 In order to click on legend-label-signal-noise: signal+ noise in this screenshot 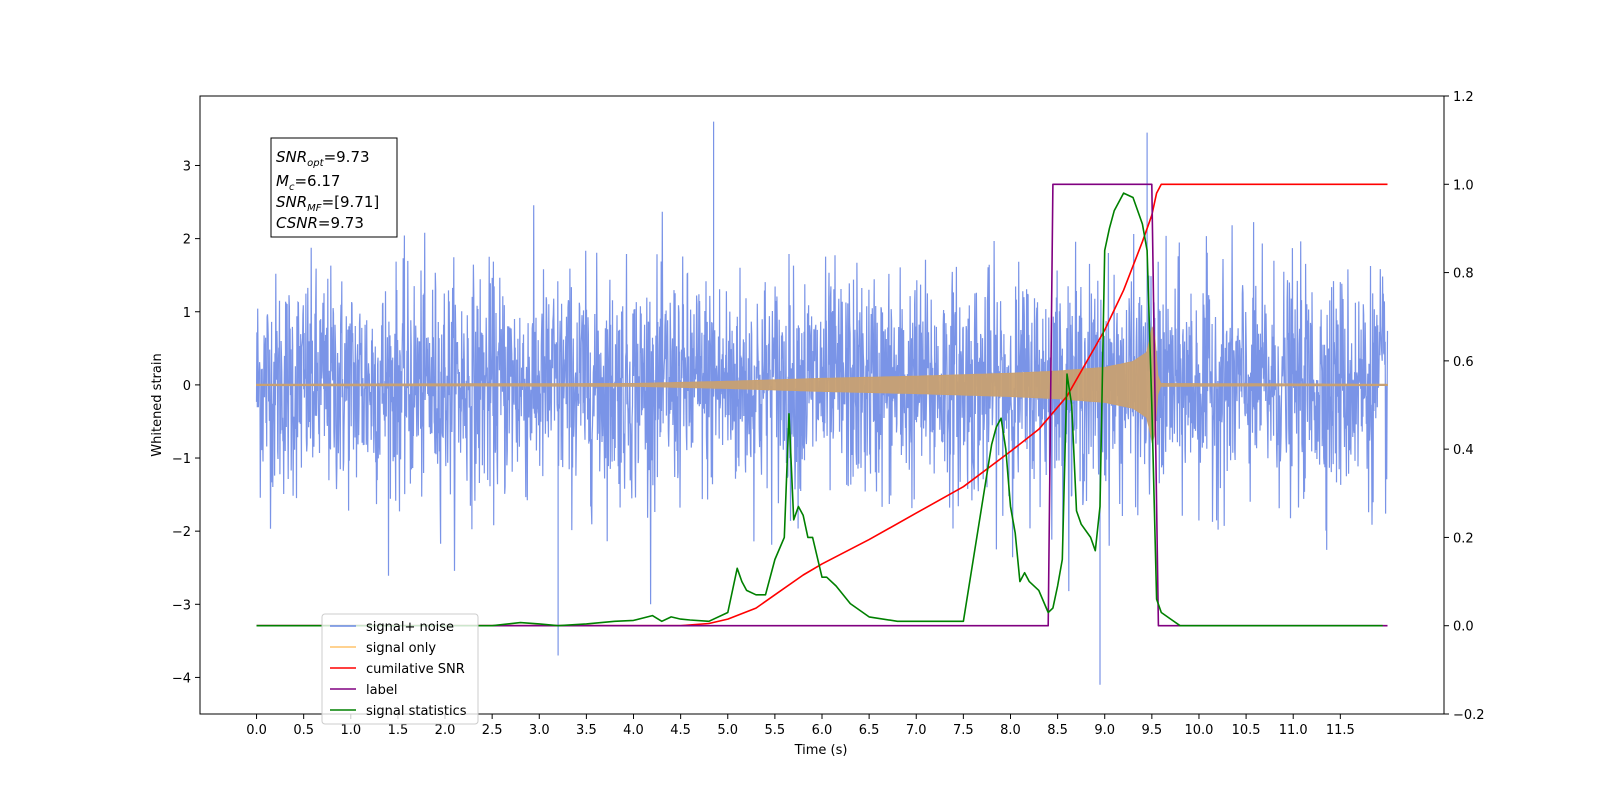, I will do `click(410, 627)`.